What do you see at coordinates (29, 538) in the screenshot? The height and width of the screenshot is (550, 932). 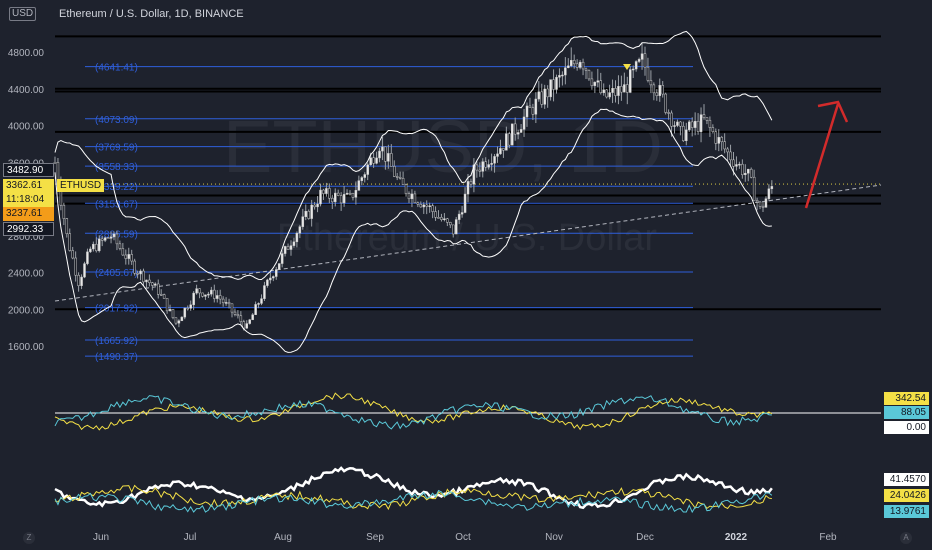 I see `z-icon: Z` at bounding box center [29, 538].